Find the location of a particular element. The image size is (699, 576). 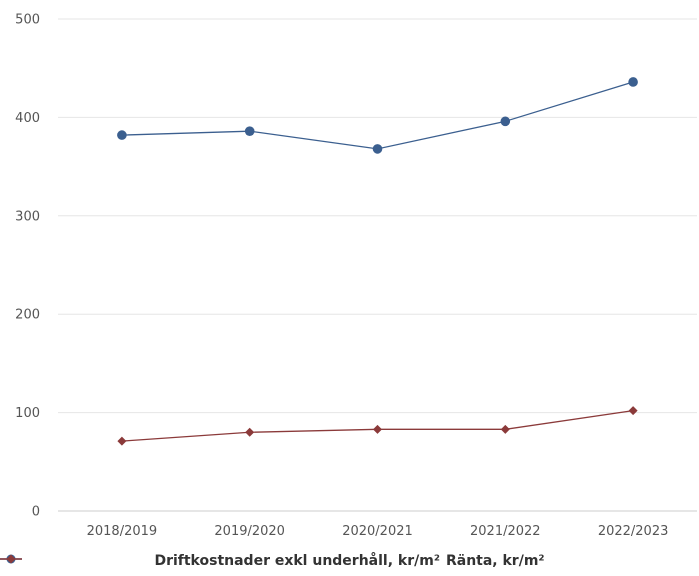

y-tick-label: 0 is located at coordinates (36, 512).